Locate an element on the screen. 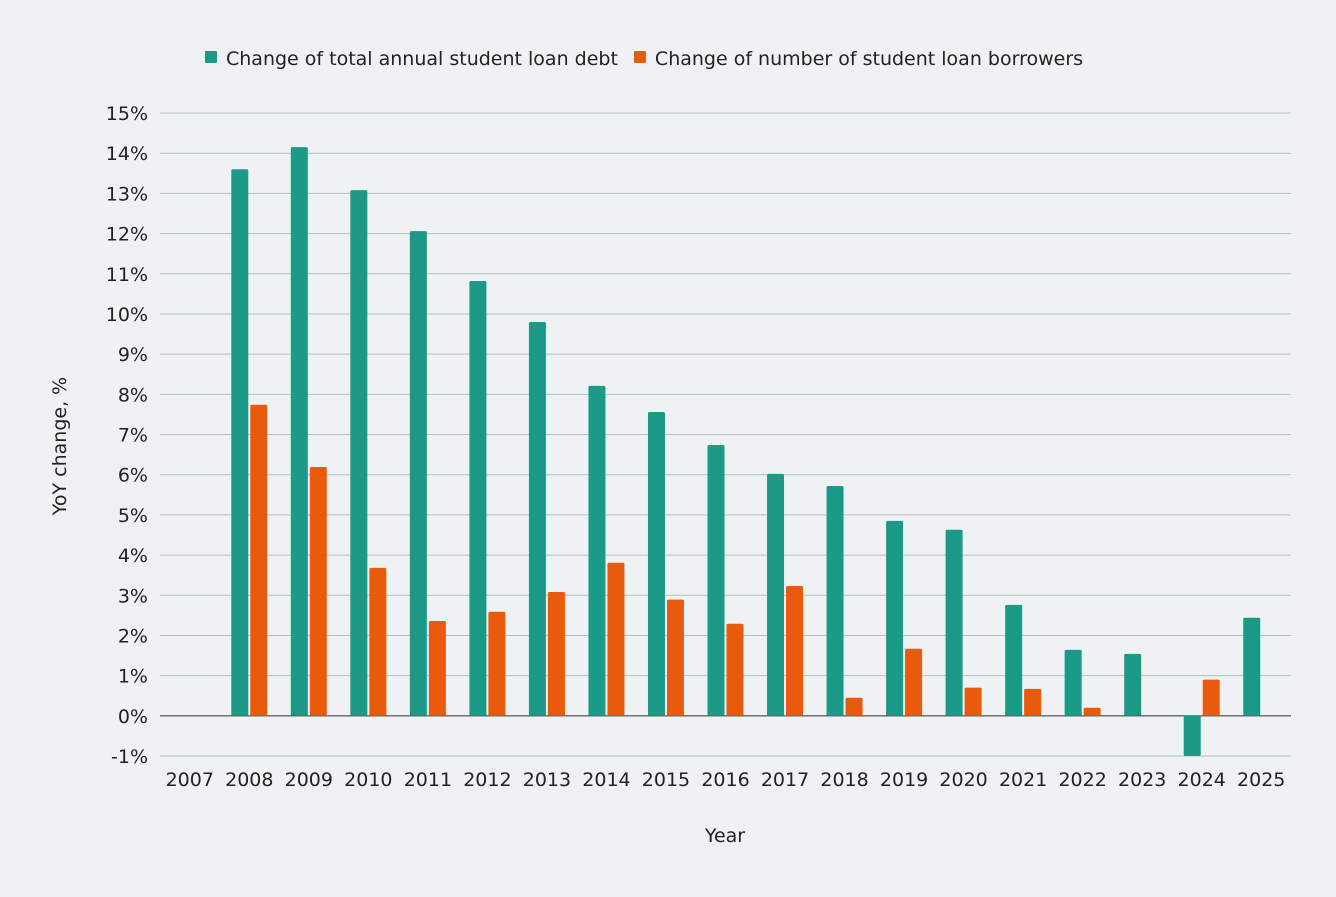 The image size is (1336, 897). y-tick-label: 2% is located at coordinates (133, 636).